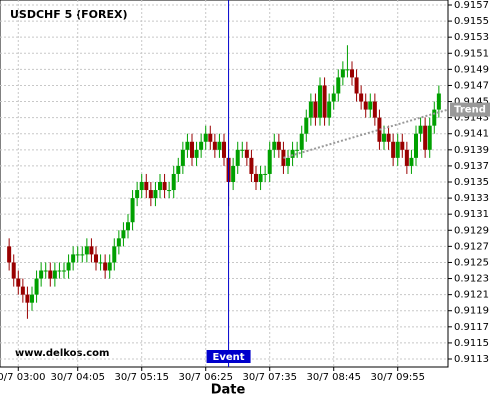 This screenshot has width=500, height=400. I want to click on y-tick-label: 0.9153, so click(471, 37).